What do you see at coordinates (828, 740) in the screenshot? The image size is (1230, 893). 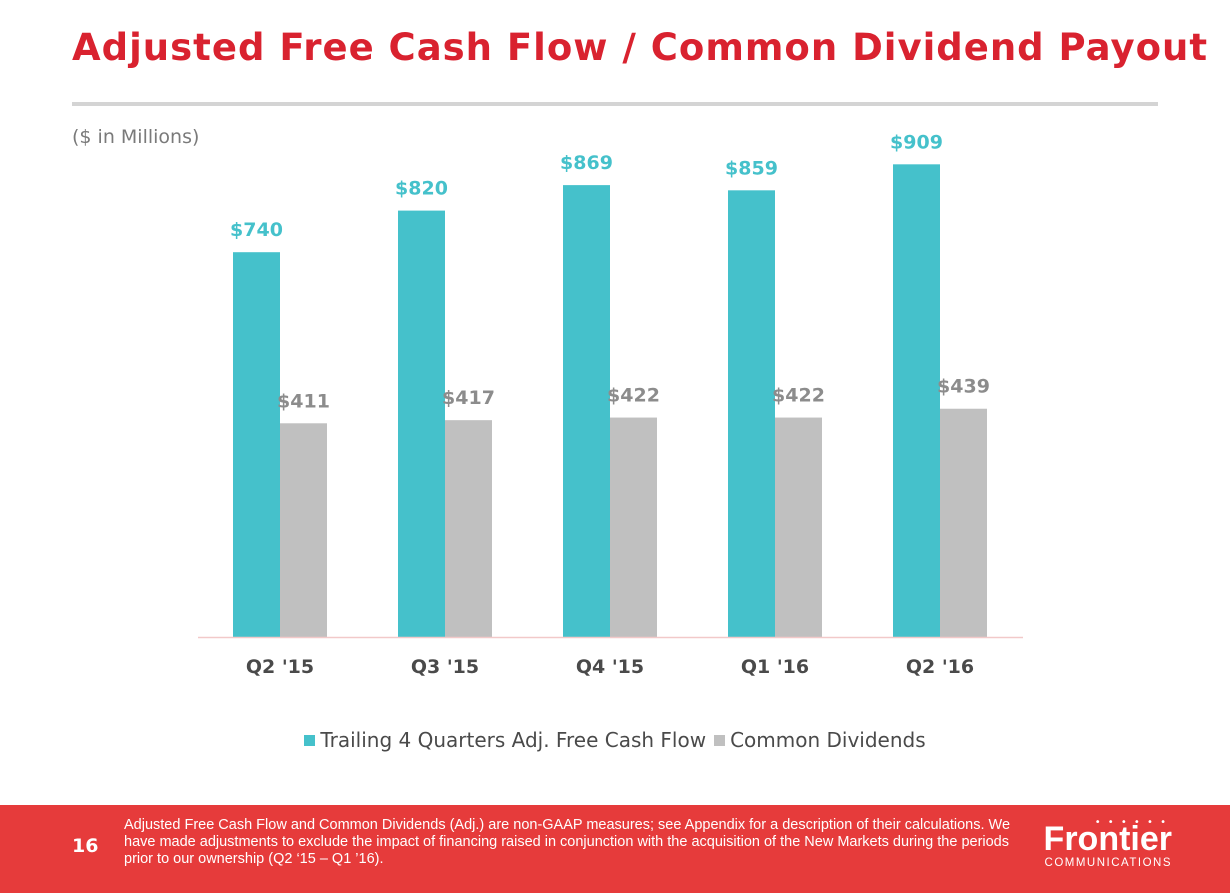 I see `legend-label-dividends: Common Dividends` at bounding box center [828, 740].